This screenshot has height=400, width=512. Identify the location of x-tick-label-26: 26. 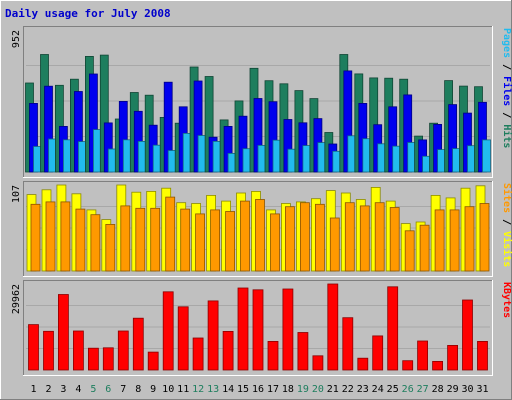
(408, 389).